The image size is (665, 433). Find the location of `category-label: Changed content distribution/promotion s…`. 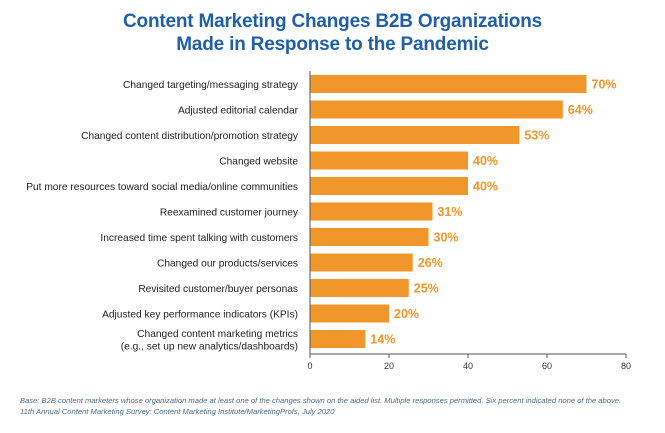

category-label: Changed content distribution/promotion s… is located at coordinates (190, 136).